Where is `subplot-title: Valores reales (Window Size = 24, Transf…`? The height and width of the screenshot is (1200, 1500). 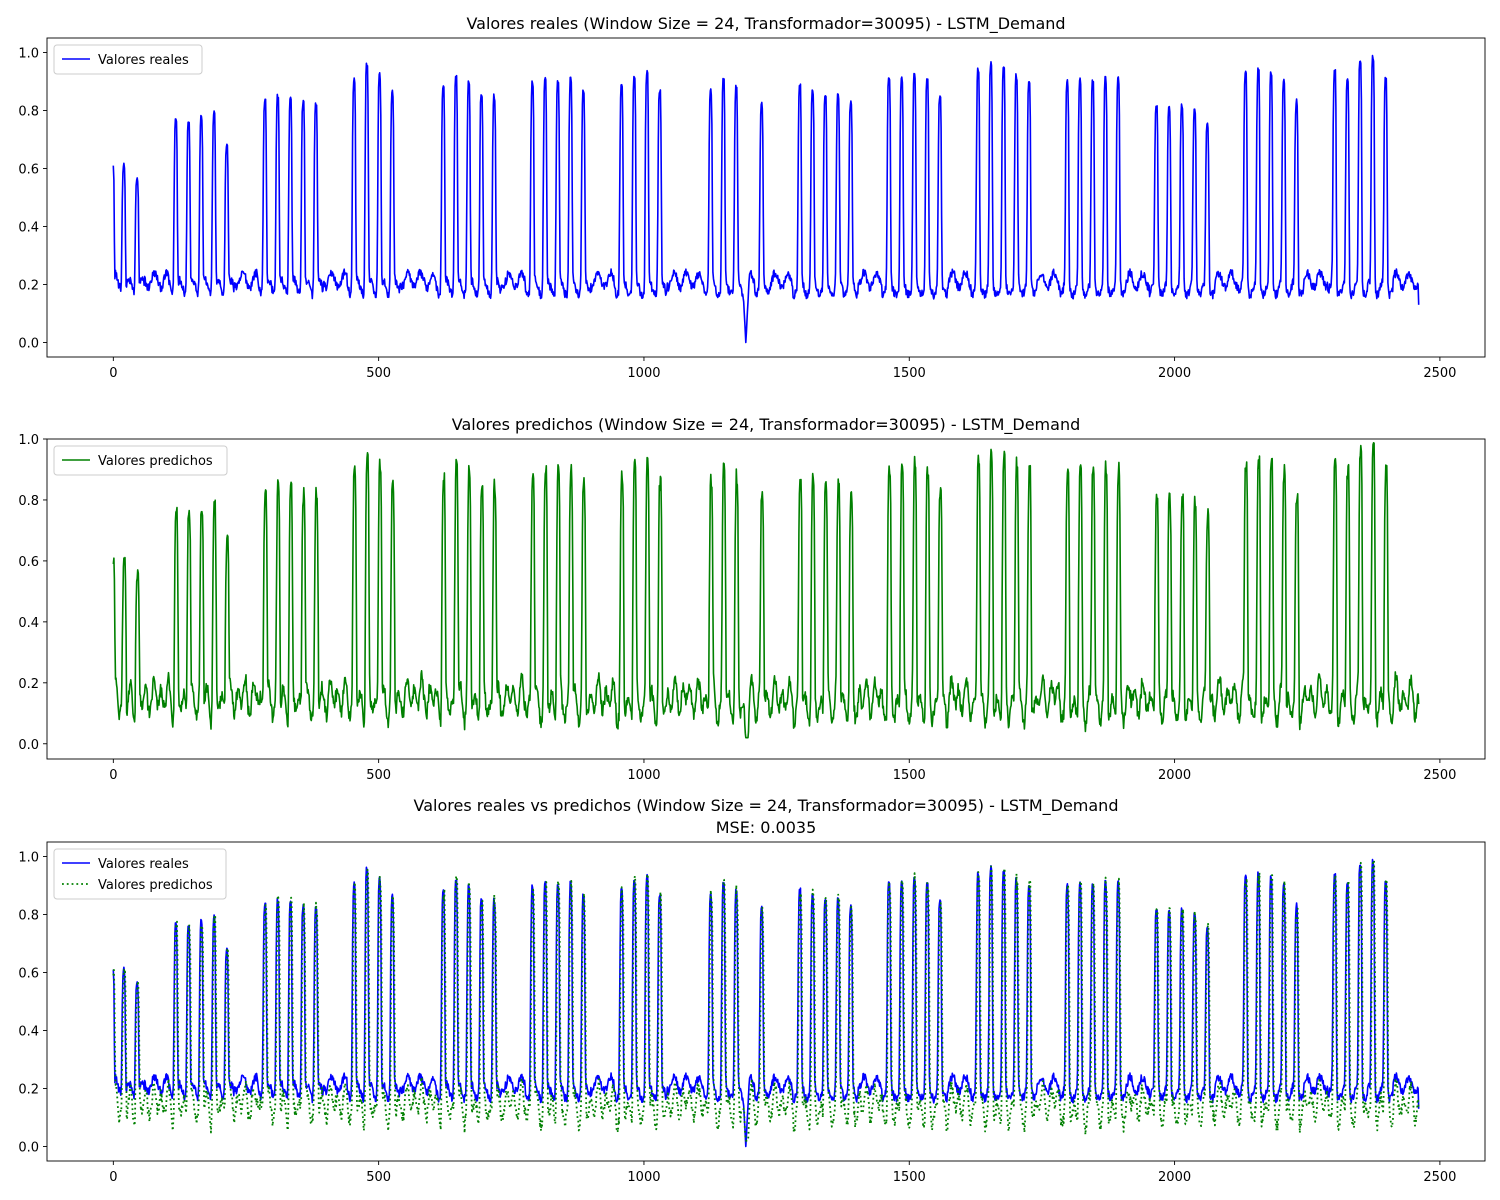 subplot-title: Valores reales (Window Size = 24, Transf… is located at coordinates (765, 24).